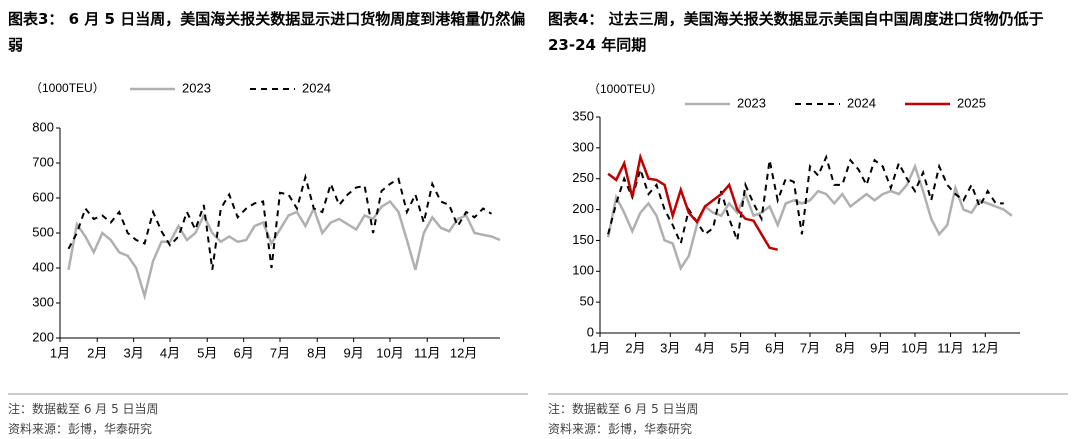  What do you see at coordinates (583, 270) in the screenshot?
I see `y-tick-label: 100` at bounding box center [583, 270].